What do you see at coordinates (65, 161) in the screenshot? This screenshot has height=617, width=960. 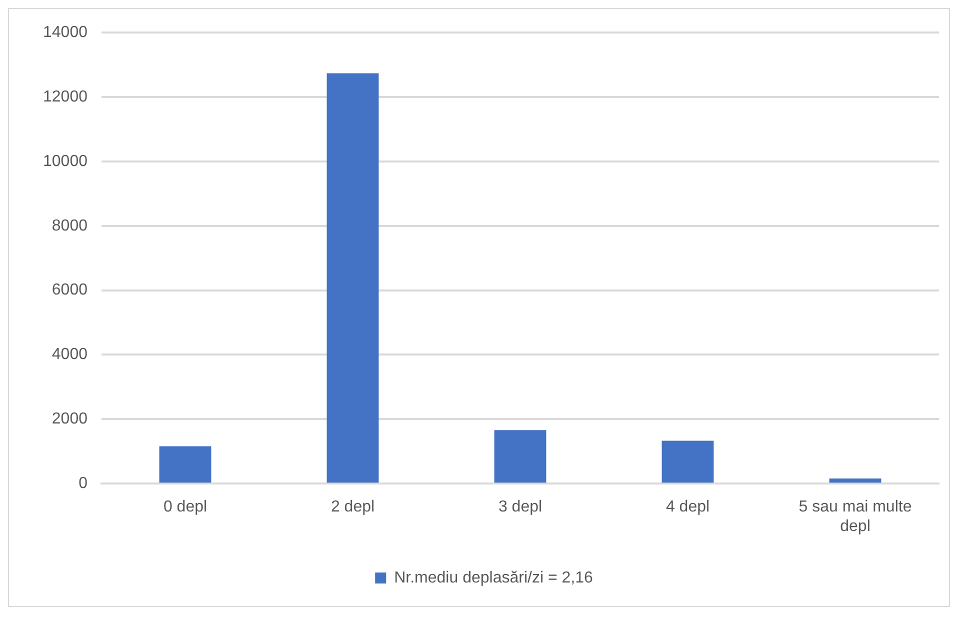 I see `y-tick-label: 10000` at bounding box center [65, 161].